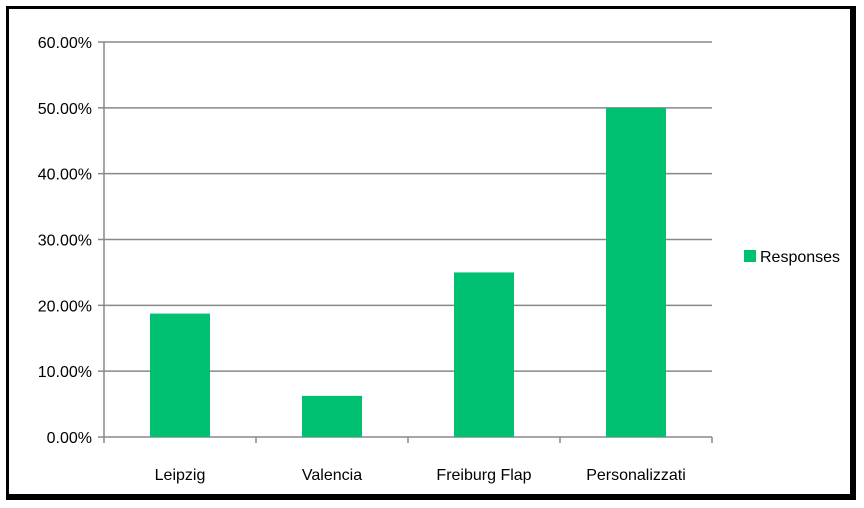  What do you see at coordinates (69, 438) in the screenshot?
I see `y-tick-label: 0.00%` at bounding box center [69, 438].